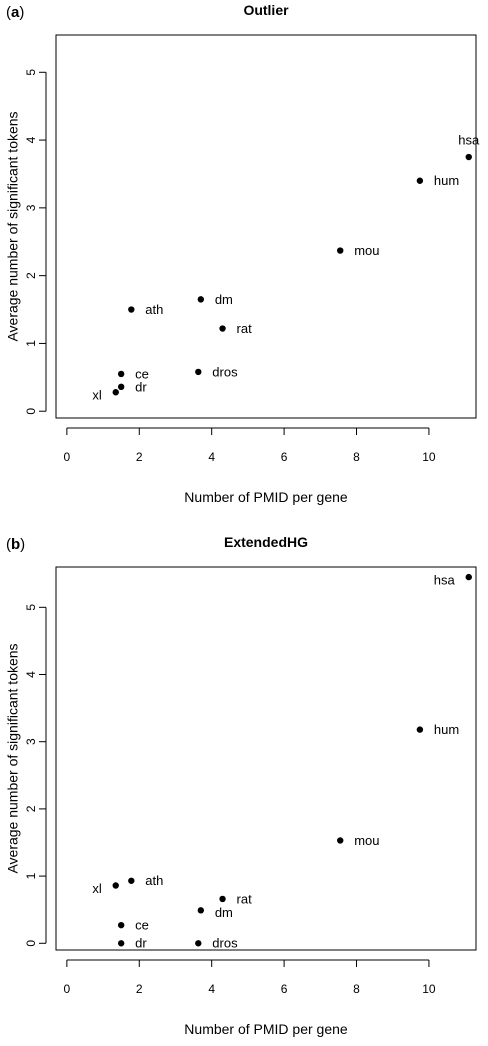 This screenshot has width=488, height=1046. Describe the element at coordinates (16, 544) in the screenshot. I see `panel-label: (b)` at that location.